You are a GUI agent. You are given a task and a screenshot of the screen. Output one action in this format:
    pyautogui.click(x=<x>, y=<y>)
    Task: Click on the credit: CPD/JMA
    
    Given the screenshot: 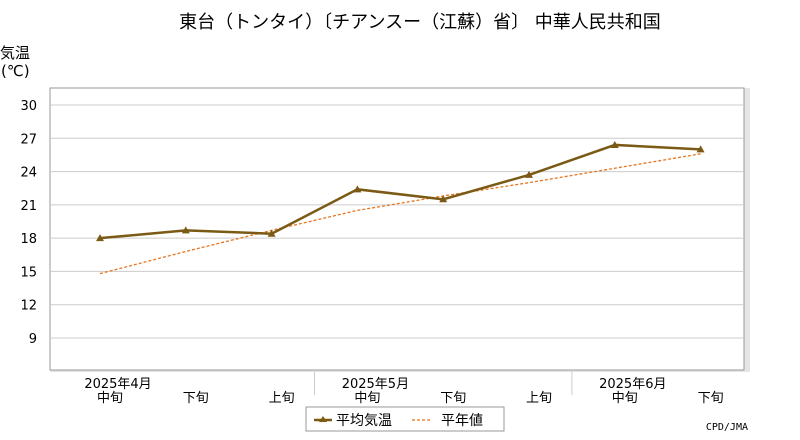 What is the action you would take?
    pyautogui.click(x=727, y=427)
    